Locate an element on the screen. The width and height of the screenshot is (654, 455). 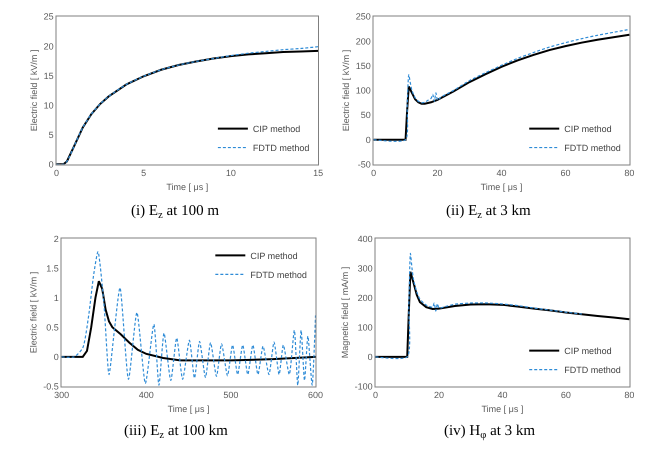
y-tick-label: 400 is located at coordinates (365, 239).